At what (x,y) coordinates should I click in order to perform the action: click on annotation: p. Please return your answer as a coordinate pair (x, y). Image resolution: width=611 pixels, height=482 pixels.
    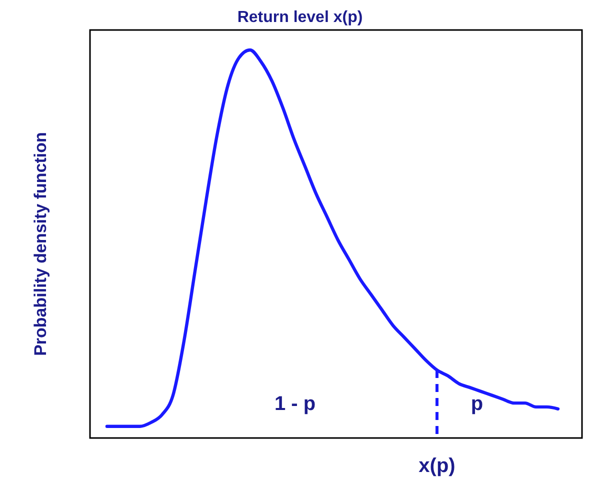
    Looking at the image, I should click on (477, 404).